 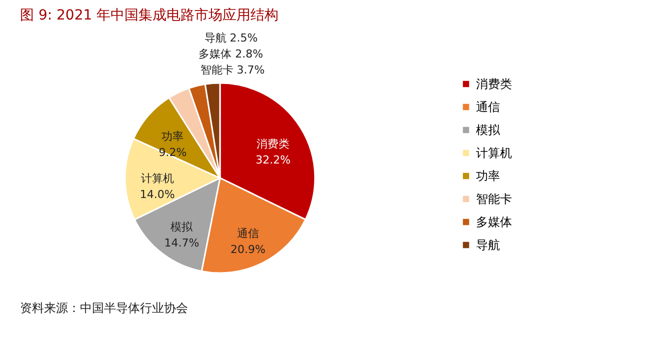 I want to click on slice-label: 模拟, so click(x=182, y=227).